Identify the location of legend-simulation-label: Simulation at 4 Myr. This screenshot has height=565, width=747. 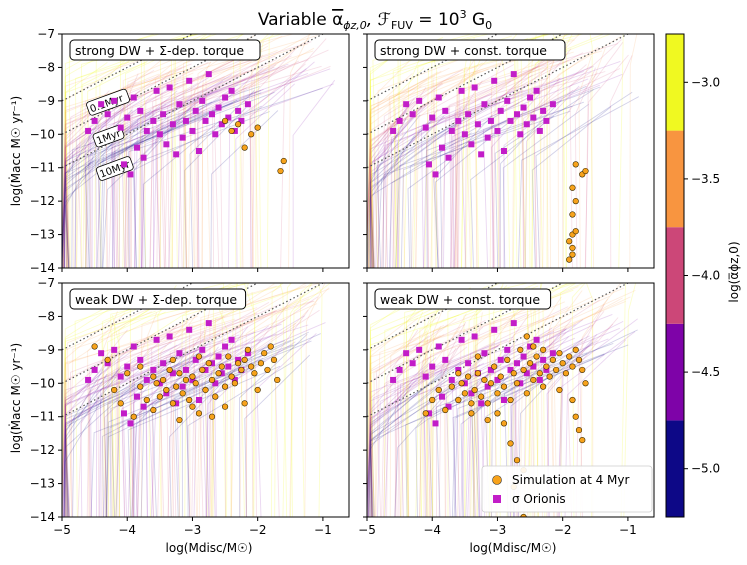
(571, 480).